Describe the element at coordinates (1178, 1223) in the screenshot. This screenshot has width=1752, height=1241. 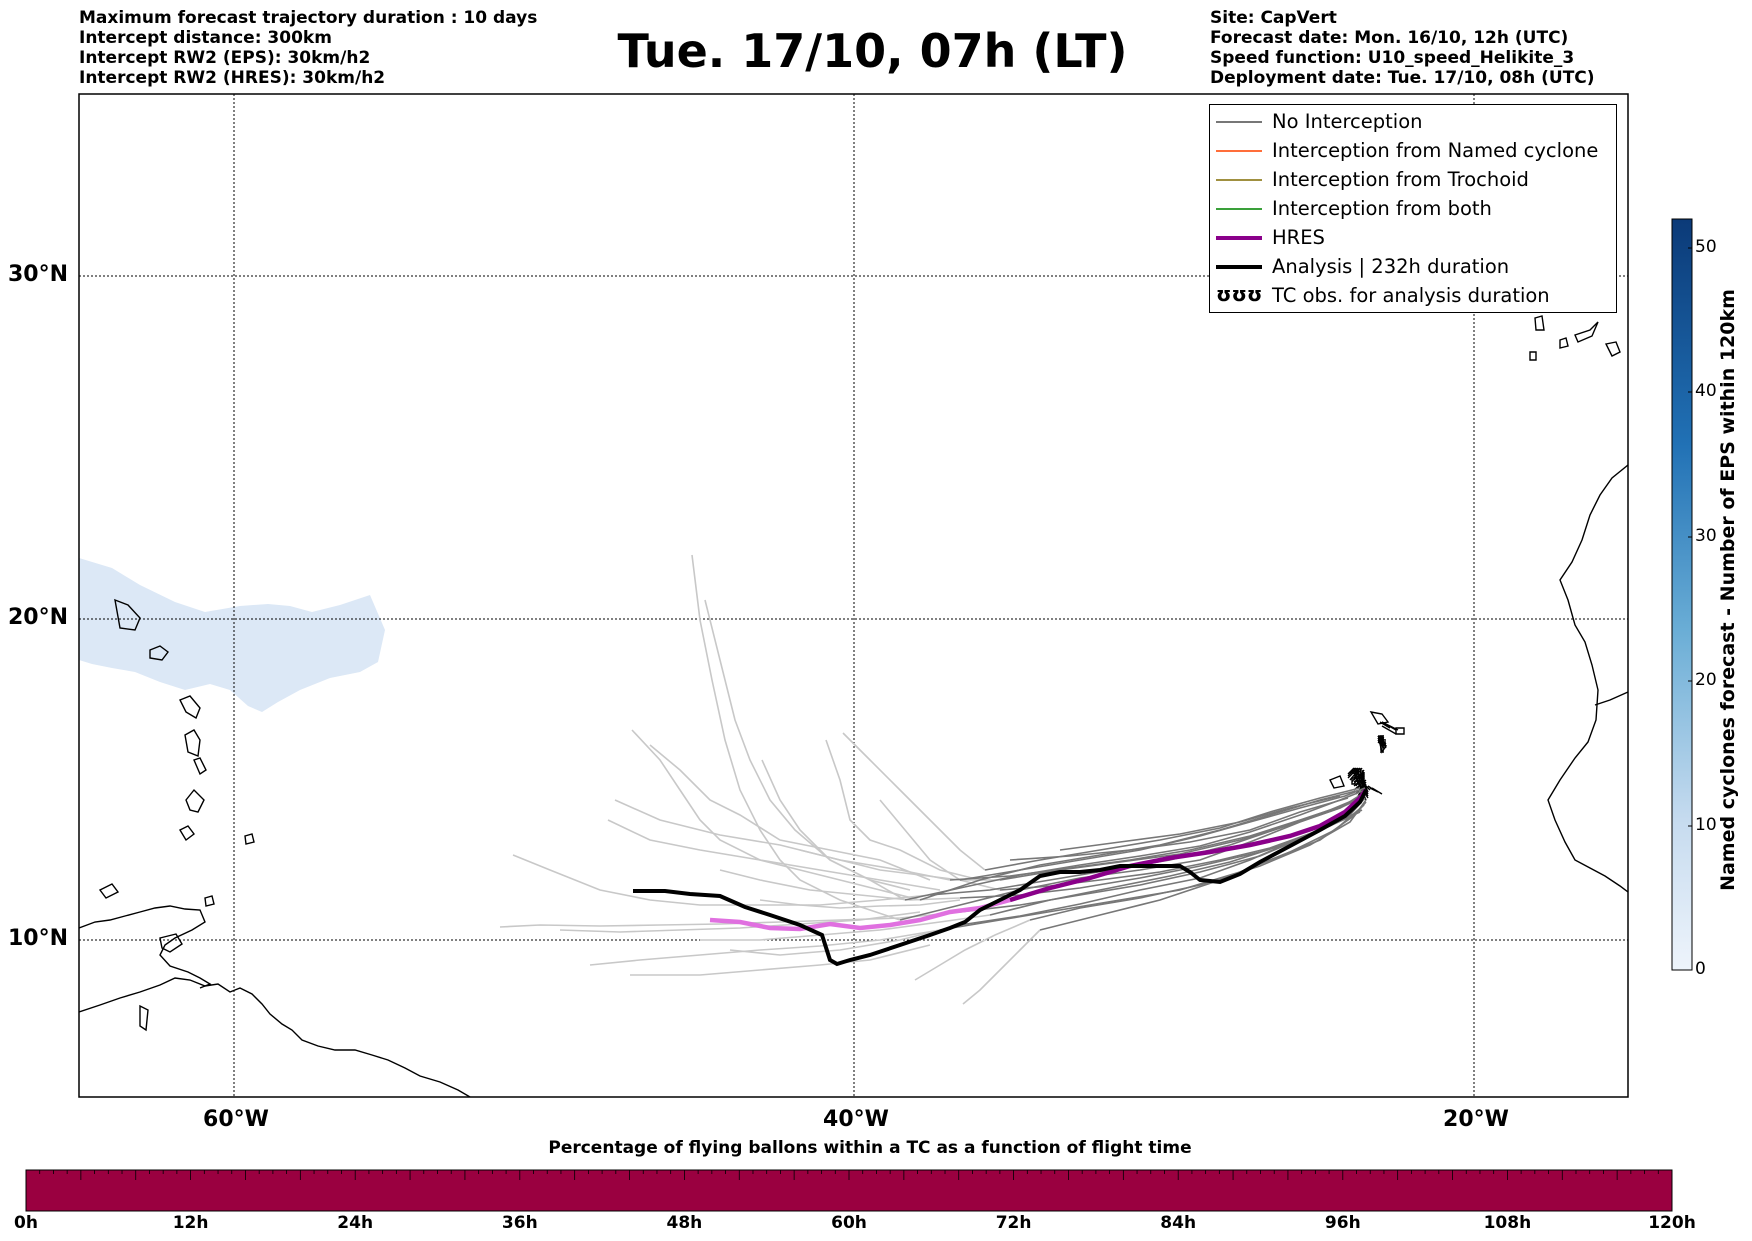
I see `bottom-colorbar-tick: 84h` at that location.